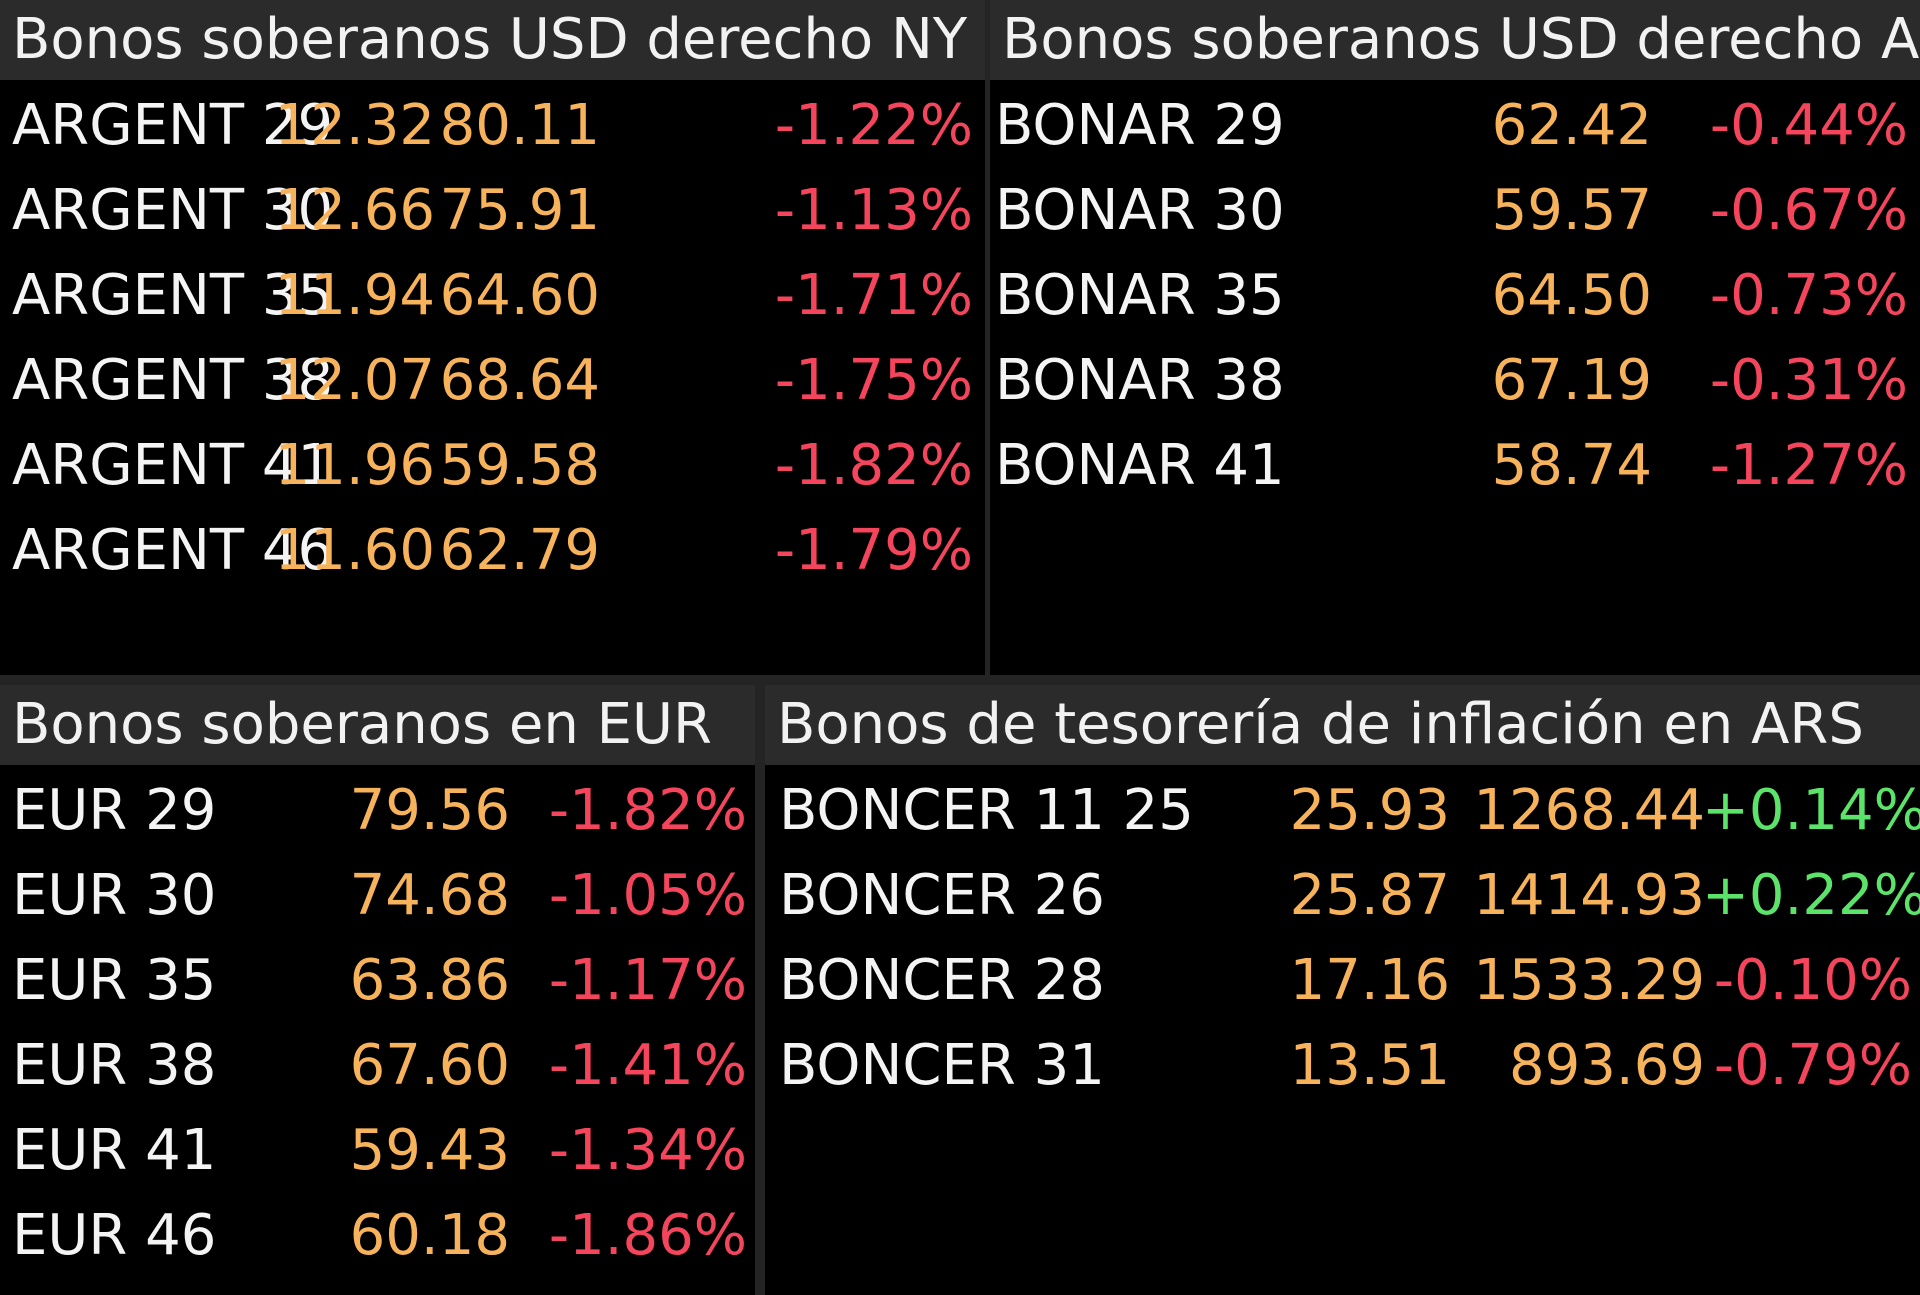 The image size is (1920, 1295). Describe the element at coordinates (519, 550) in the screenshot. I see `bond-price: 62.79` at that location.